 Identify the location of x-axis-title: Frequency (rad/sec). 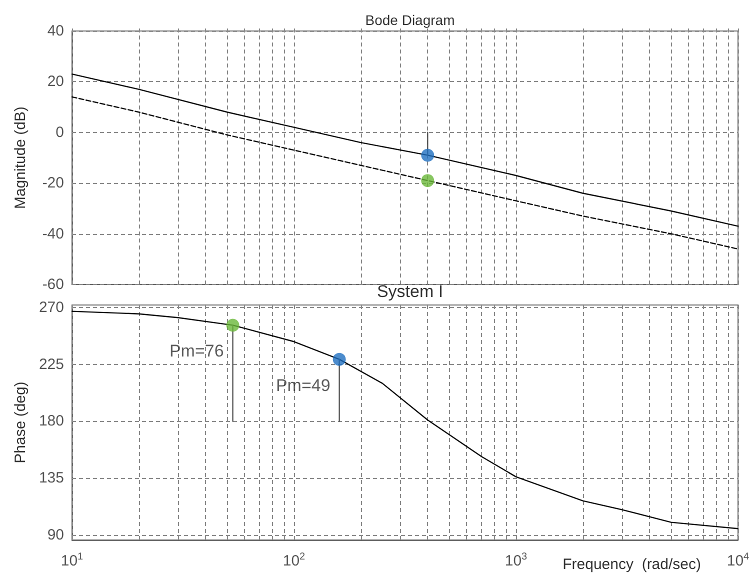
(632, 564).